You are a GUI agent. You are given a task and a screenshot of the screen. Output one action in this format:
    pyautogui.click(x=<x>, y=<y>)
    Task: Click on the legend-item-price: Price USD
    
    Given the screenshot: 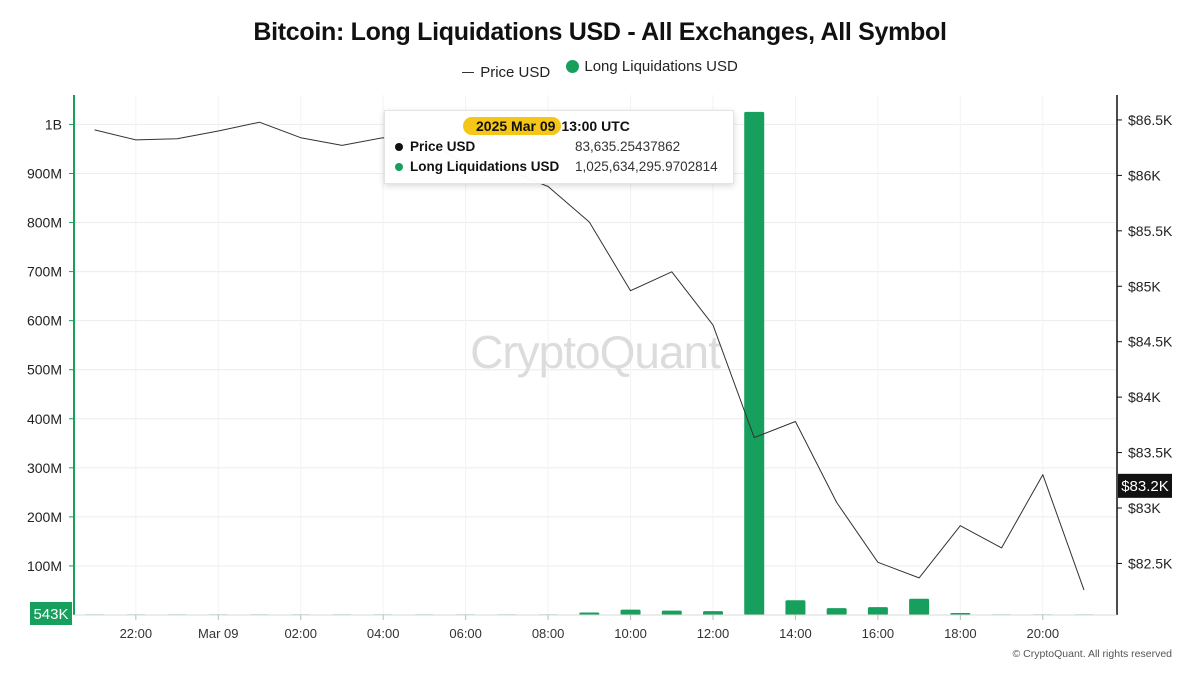 What is the action you would take?
    pyautogui.click(x=506, y=72)
    